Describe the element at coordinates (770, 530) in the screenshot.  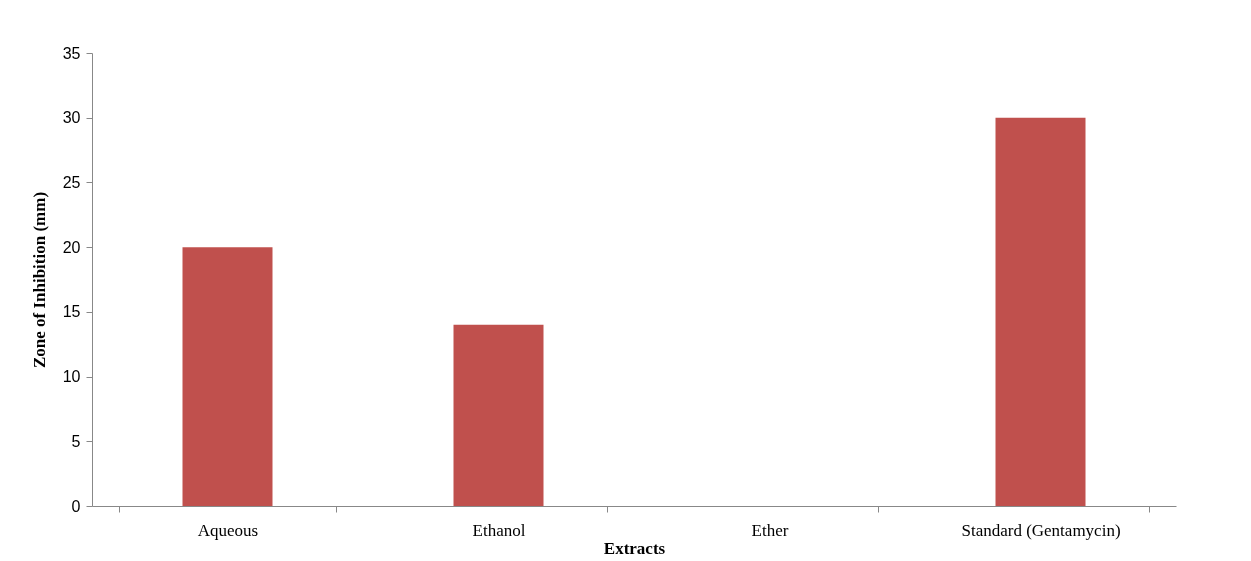
I see `x-tick-label: Ether` at that location.